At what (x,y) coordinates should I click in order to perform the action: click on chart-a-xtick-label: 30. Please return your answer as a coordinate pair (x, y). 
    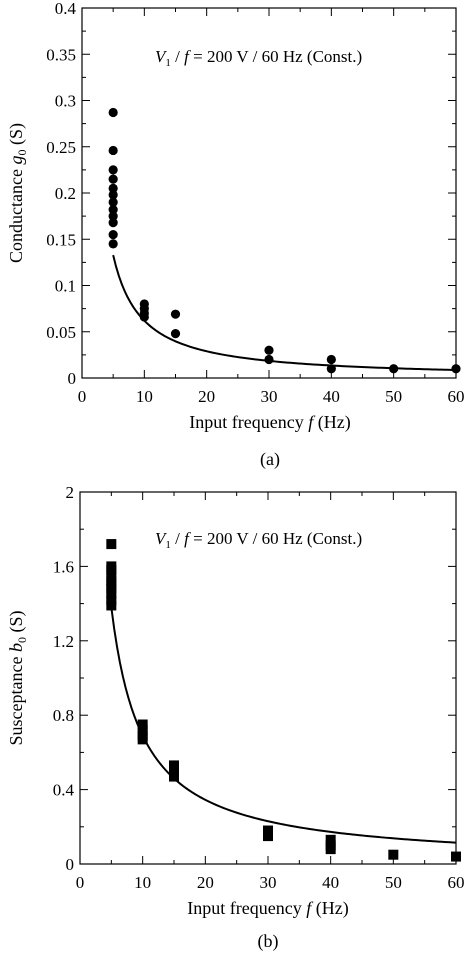
    Looking at the image, I should click on (269, 396).